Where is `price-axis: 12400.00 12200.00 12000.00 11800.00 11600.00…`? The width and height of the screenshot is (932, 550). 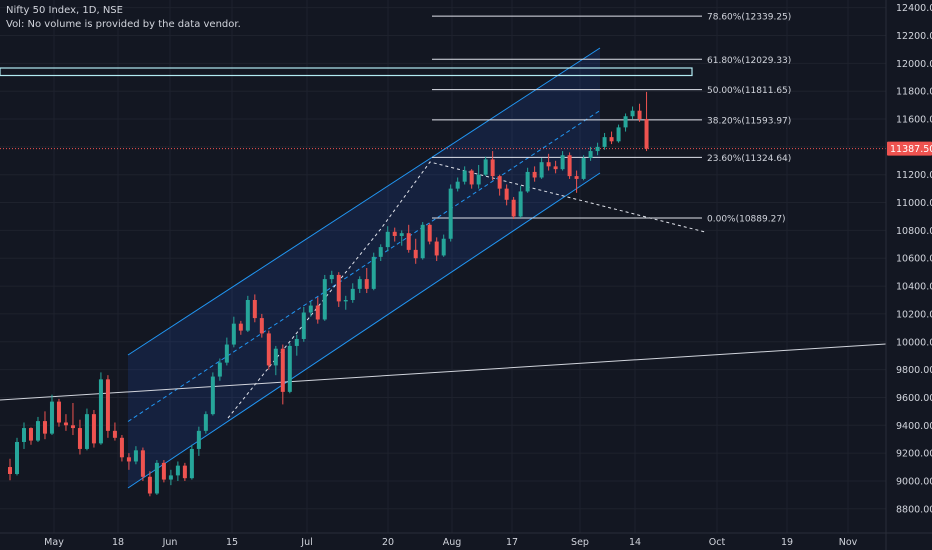
price-axis: 12400.00 12200.00 12000.00 11800.00 11600.00… is located at coordinates (908, 275).